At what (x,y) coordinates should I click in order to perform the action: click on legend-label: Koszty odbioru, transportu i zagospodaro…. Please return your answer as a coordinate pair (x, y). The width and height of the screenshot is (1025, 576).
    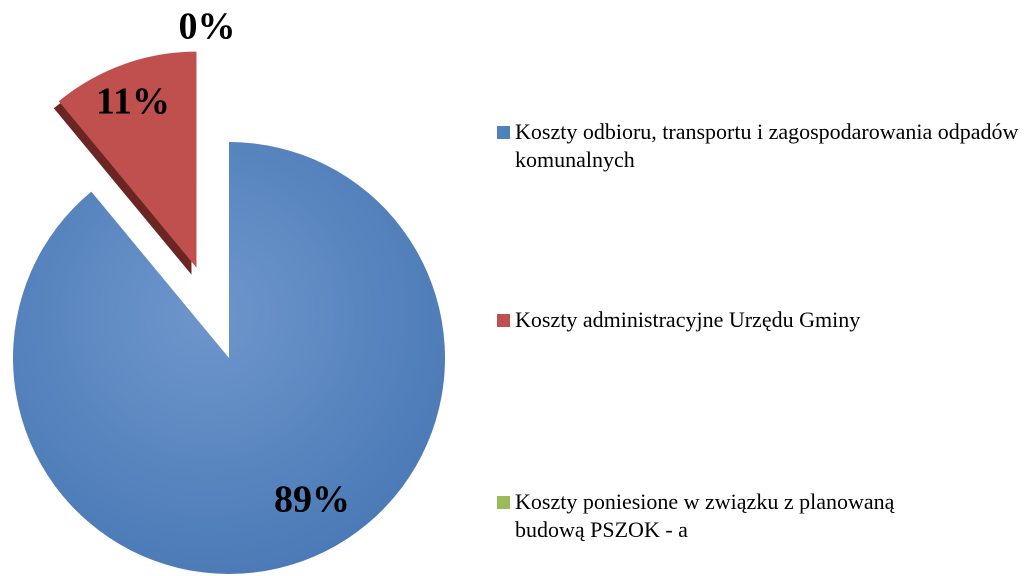
    Looking at the image, I should click on (767, 145).